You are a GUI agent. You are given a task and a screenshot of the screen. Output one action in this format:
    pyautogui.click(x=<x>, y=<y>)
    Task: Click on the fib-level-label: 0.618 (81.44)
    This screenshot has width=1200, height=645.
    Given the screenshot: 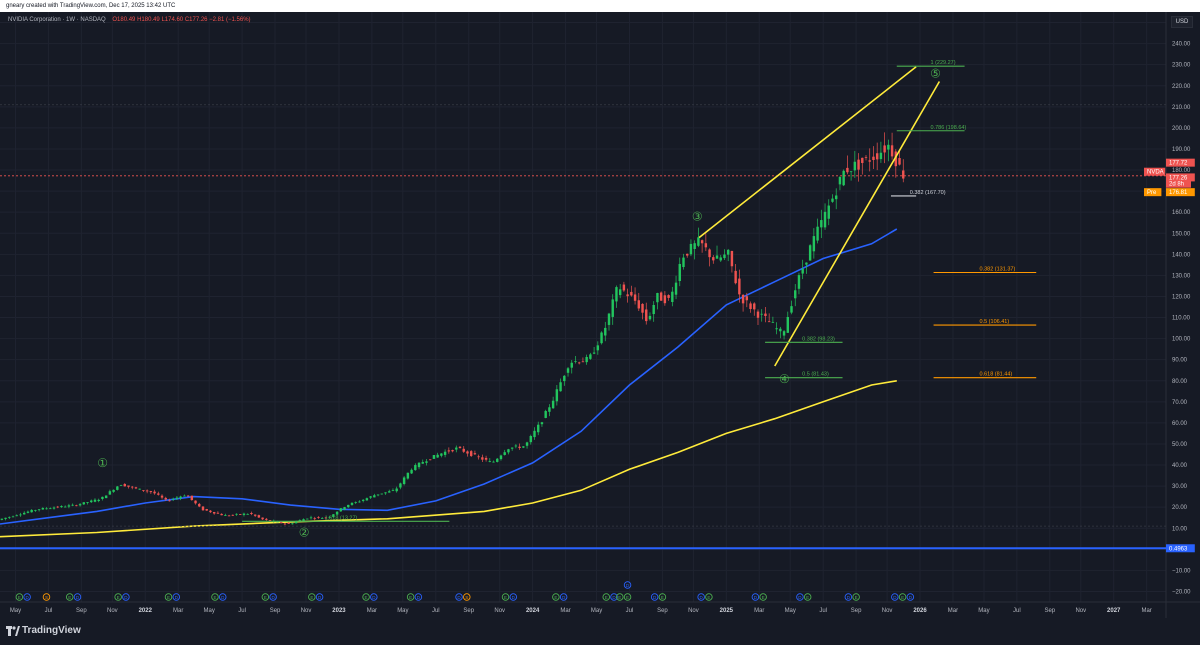 What is the action you would take?
    pyautogui.click(x=996, y=375)
    